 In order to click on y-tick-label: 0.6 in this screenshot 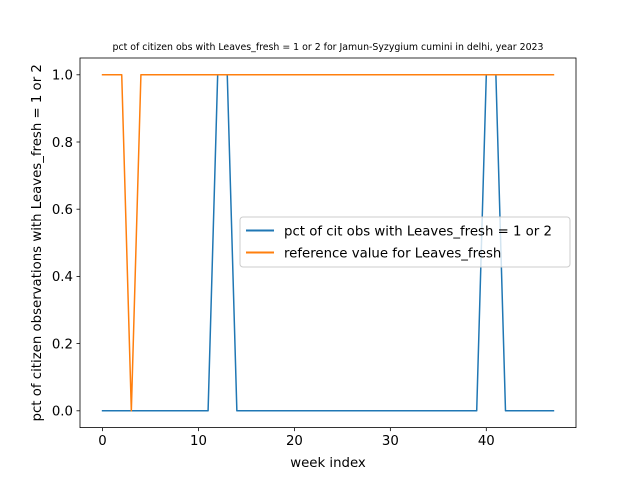, I will do `click(62, 210)`.